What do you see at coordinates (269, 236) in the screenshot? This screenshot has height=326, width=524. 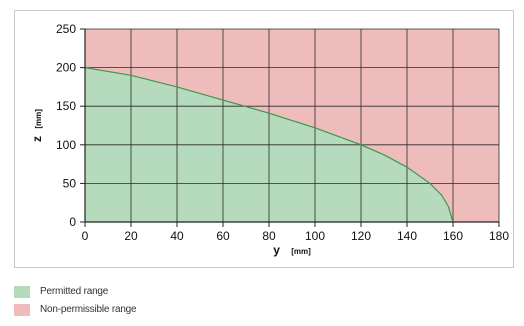 I see `x-tick-label-80: 80` at bounding box center [269, 236].